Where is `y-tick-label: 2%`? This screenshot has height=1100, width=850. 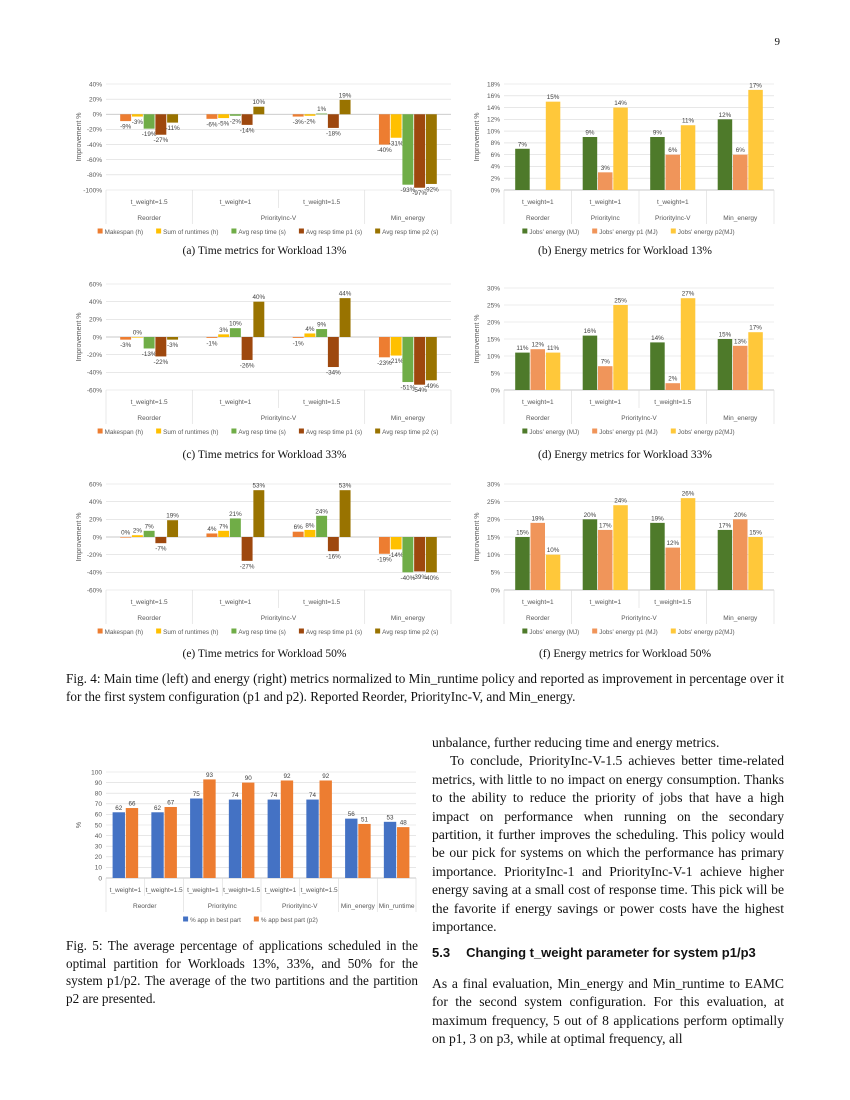 y-tick-label: 2% is located at coordinates (496, 179).